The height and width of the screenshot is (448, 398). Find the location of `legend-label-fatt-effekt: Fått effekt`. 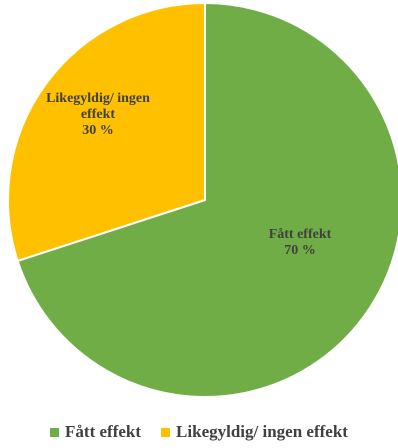

legend-label-fatt-effekt: Fått effekt is located at coordinates (103, 431).